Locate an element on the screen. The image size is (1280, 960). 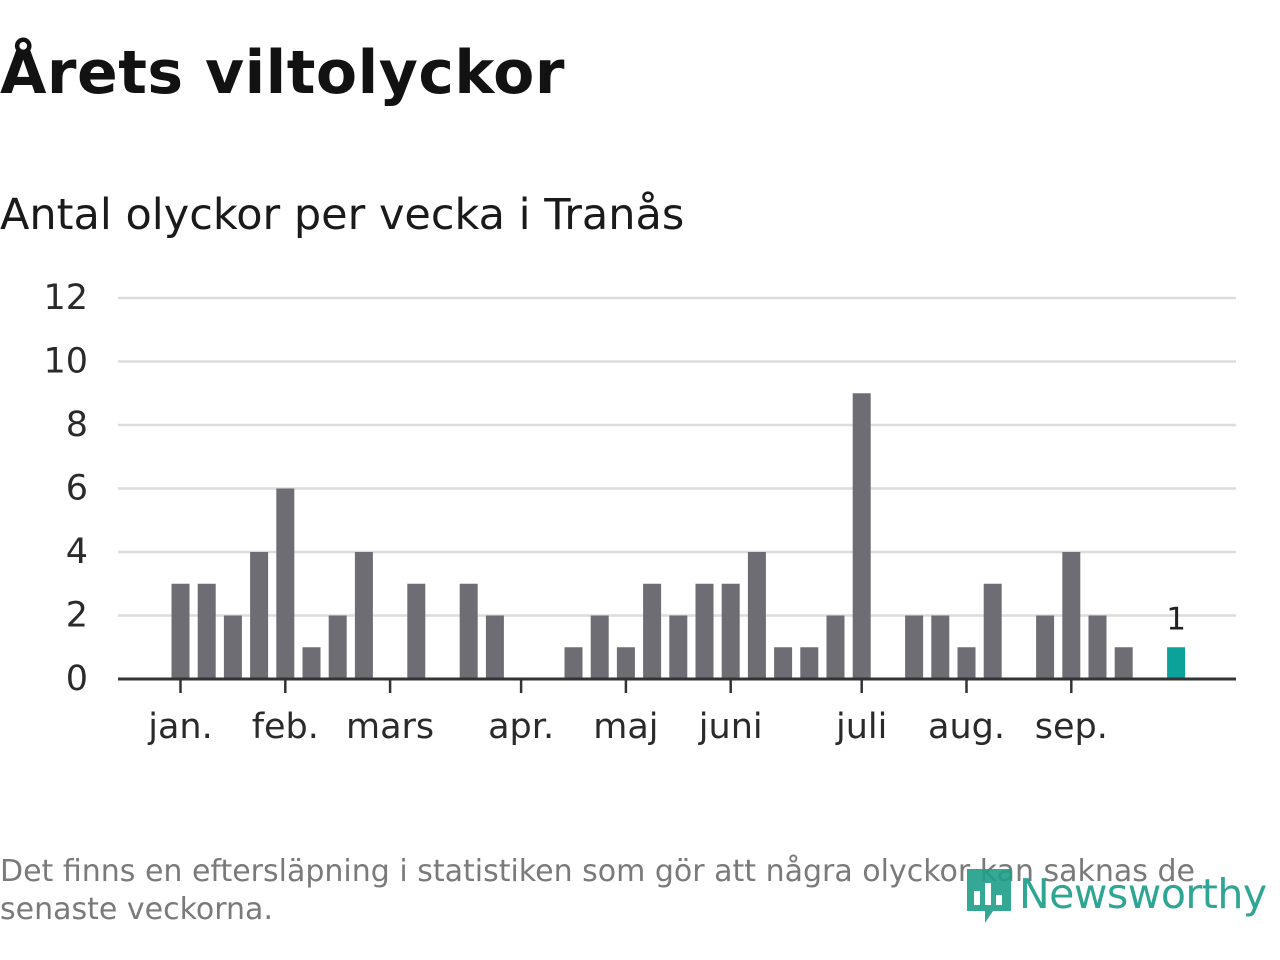
x-tick-label-juli: juli is located at coordinates (861, 727).